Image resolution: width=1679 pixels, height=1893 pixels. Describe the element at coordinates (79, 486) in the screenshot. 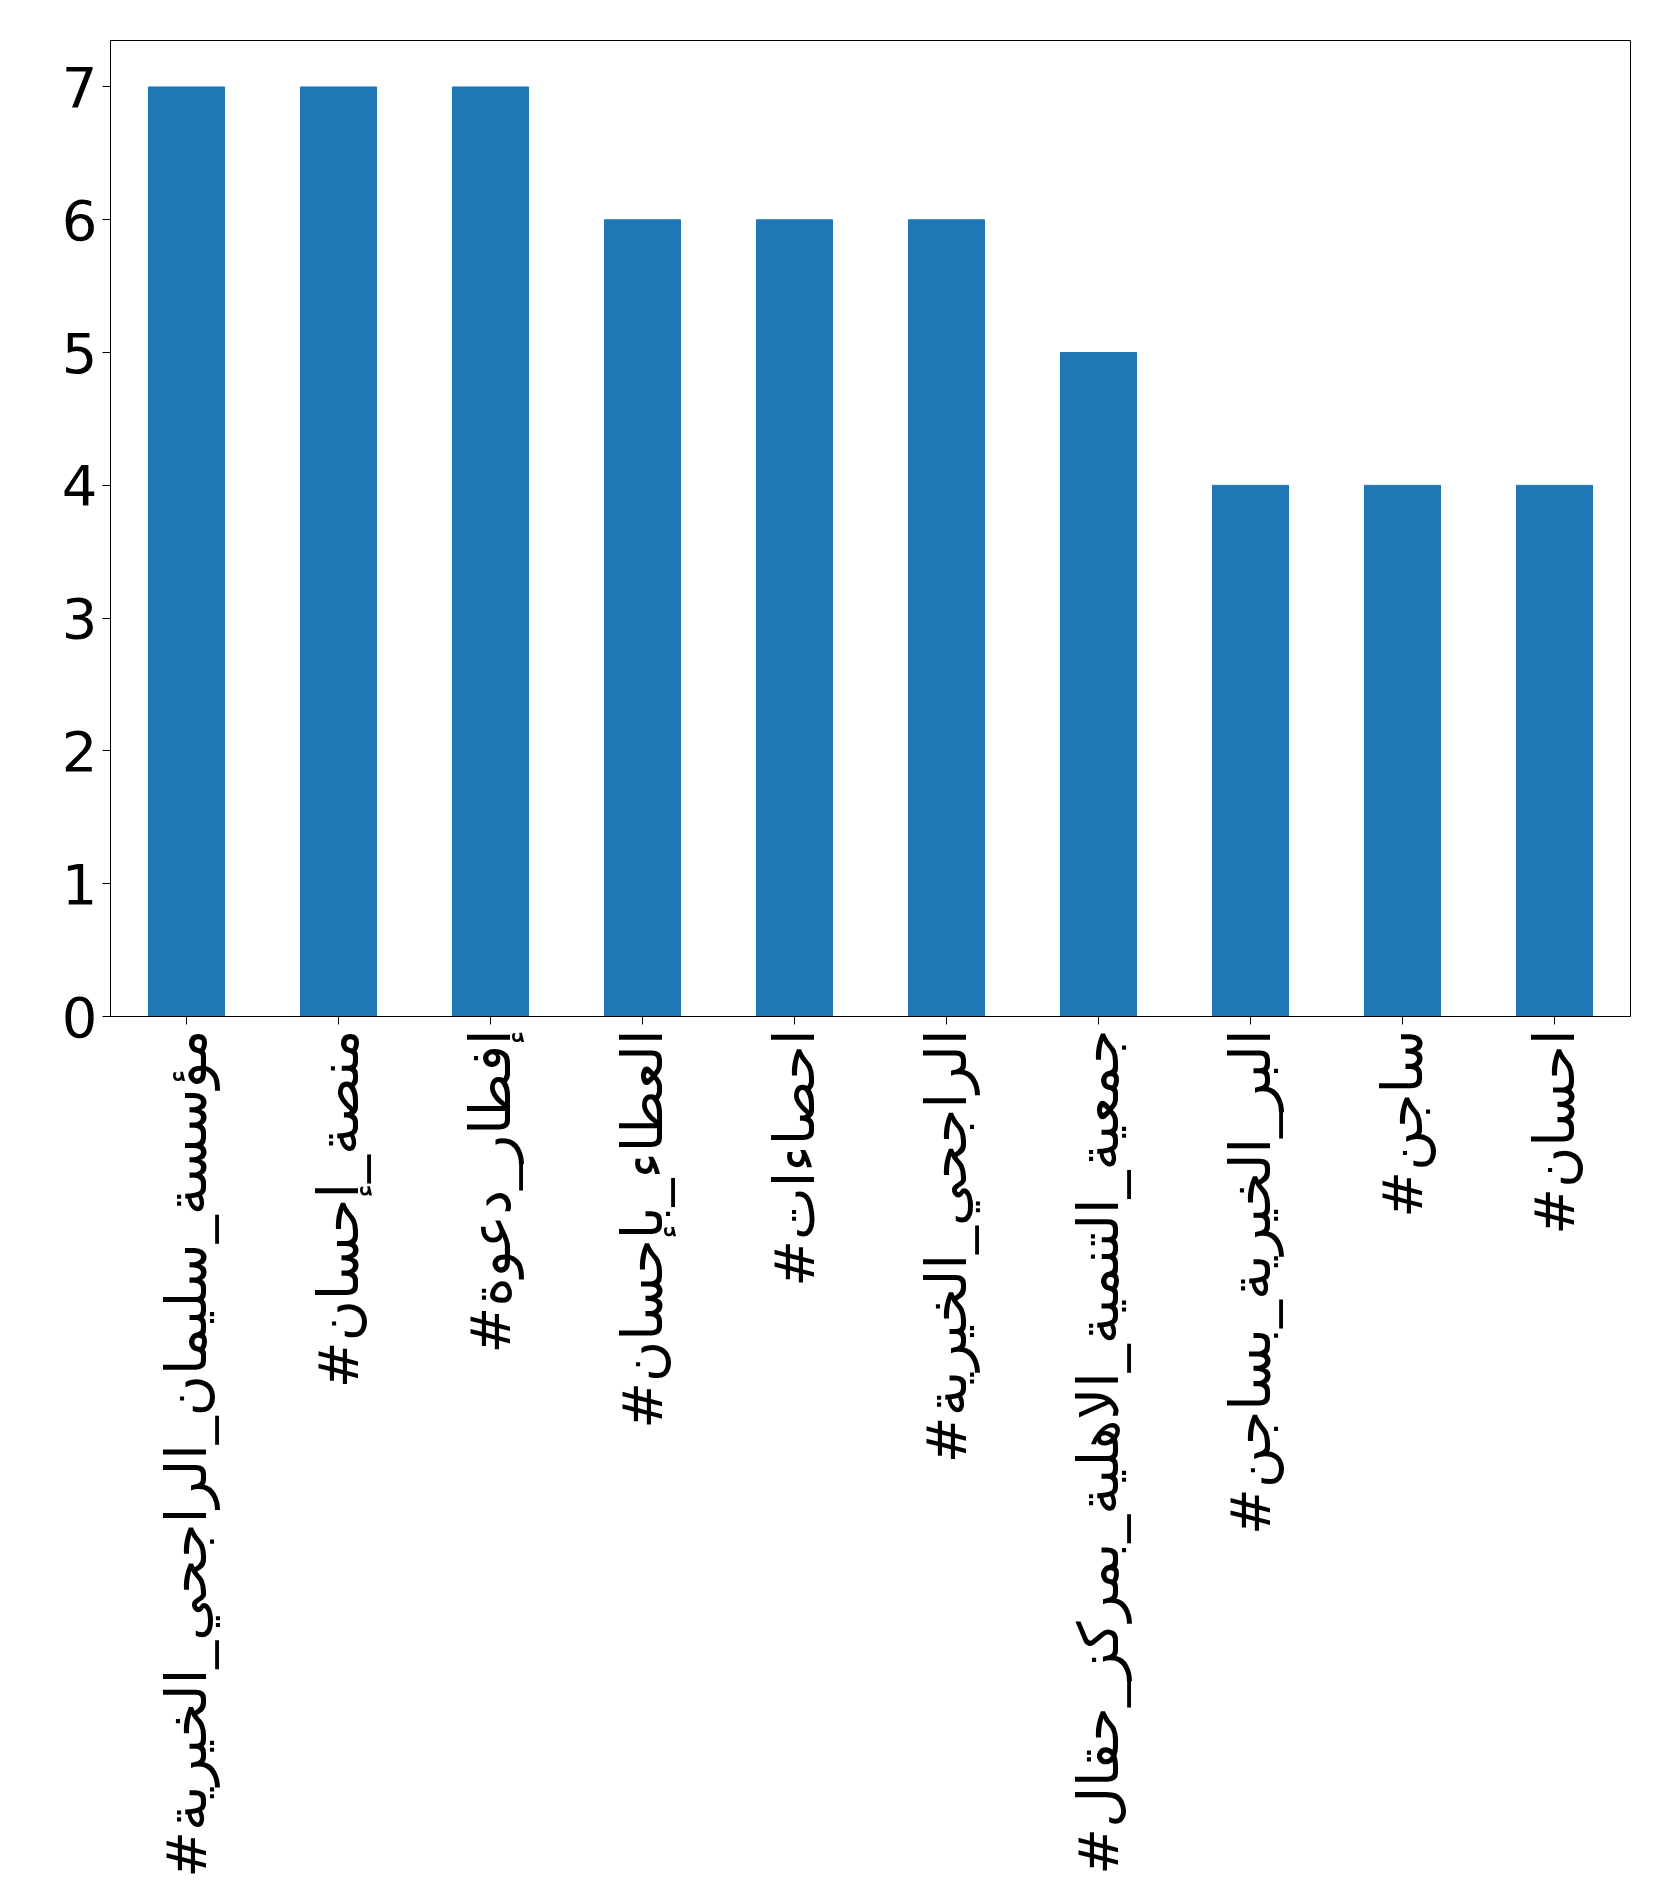

I see `y-tick-label: 4` at that location.